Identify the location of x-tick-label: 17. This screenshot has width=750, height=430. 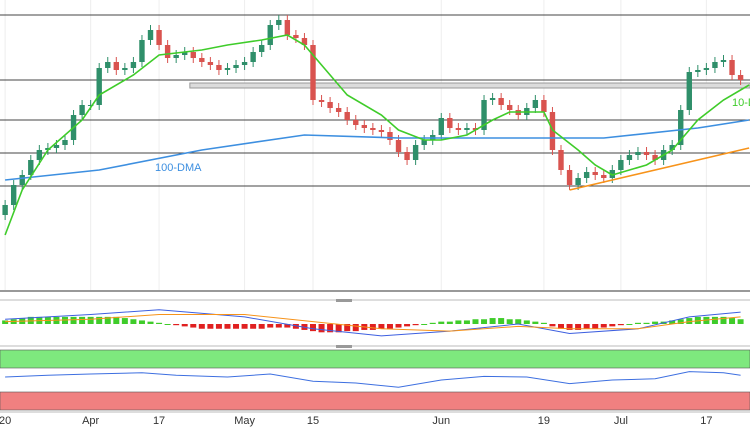
(159, 421).